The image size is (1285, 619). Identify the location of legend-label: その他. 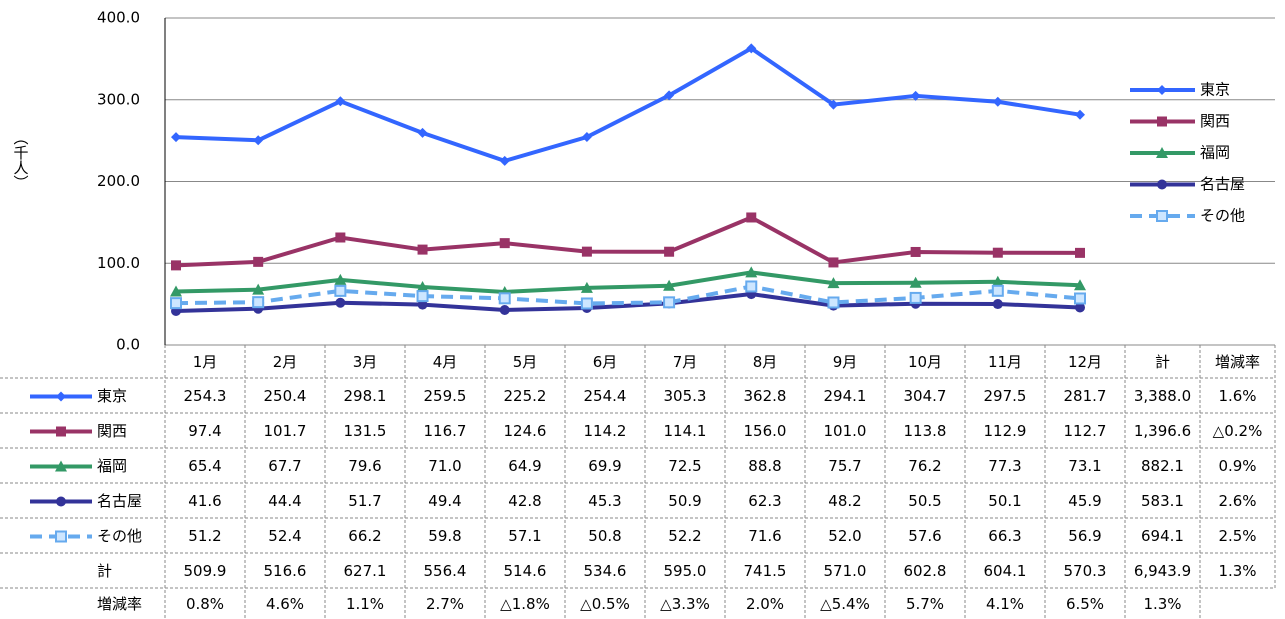
(1222, 216).